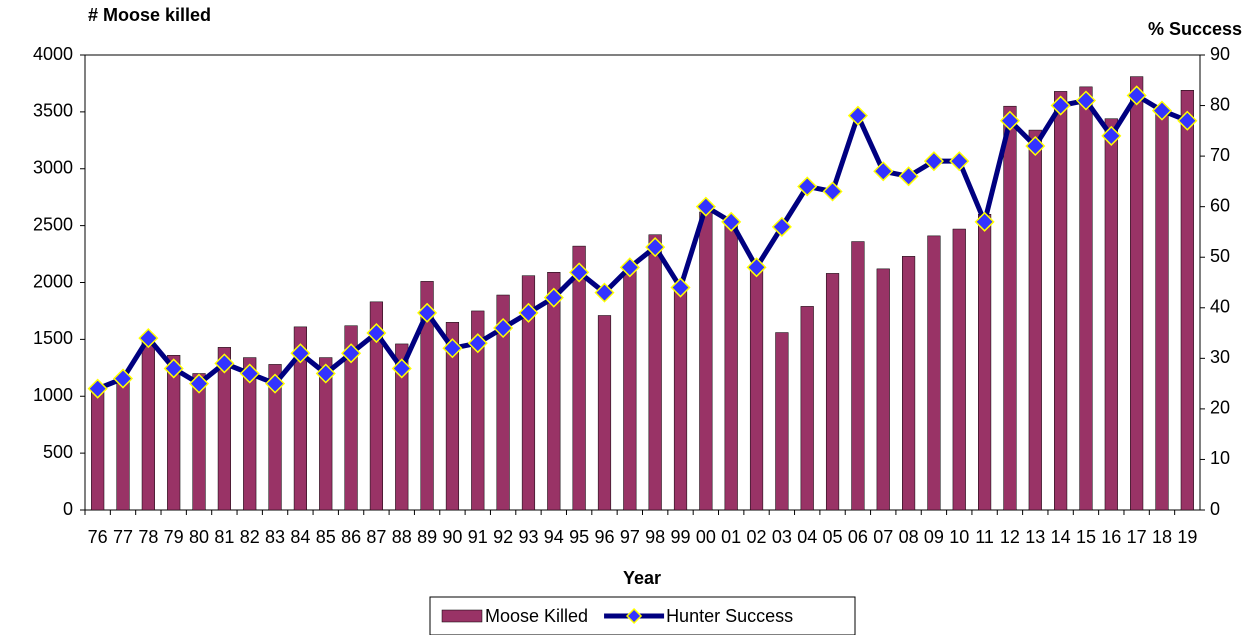  What do you see at coordinates (1220, 205) in the screenshot?
I see `y2-tick-label: 60` at bounding box center [1220, 205].